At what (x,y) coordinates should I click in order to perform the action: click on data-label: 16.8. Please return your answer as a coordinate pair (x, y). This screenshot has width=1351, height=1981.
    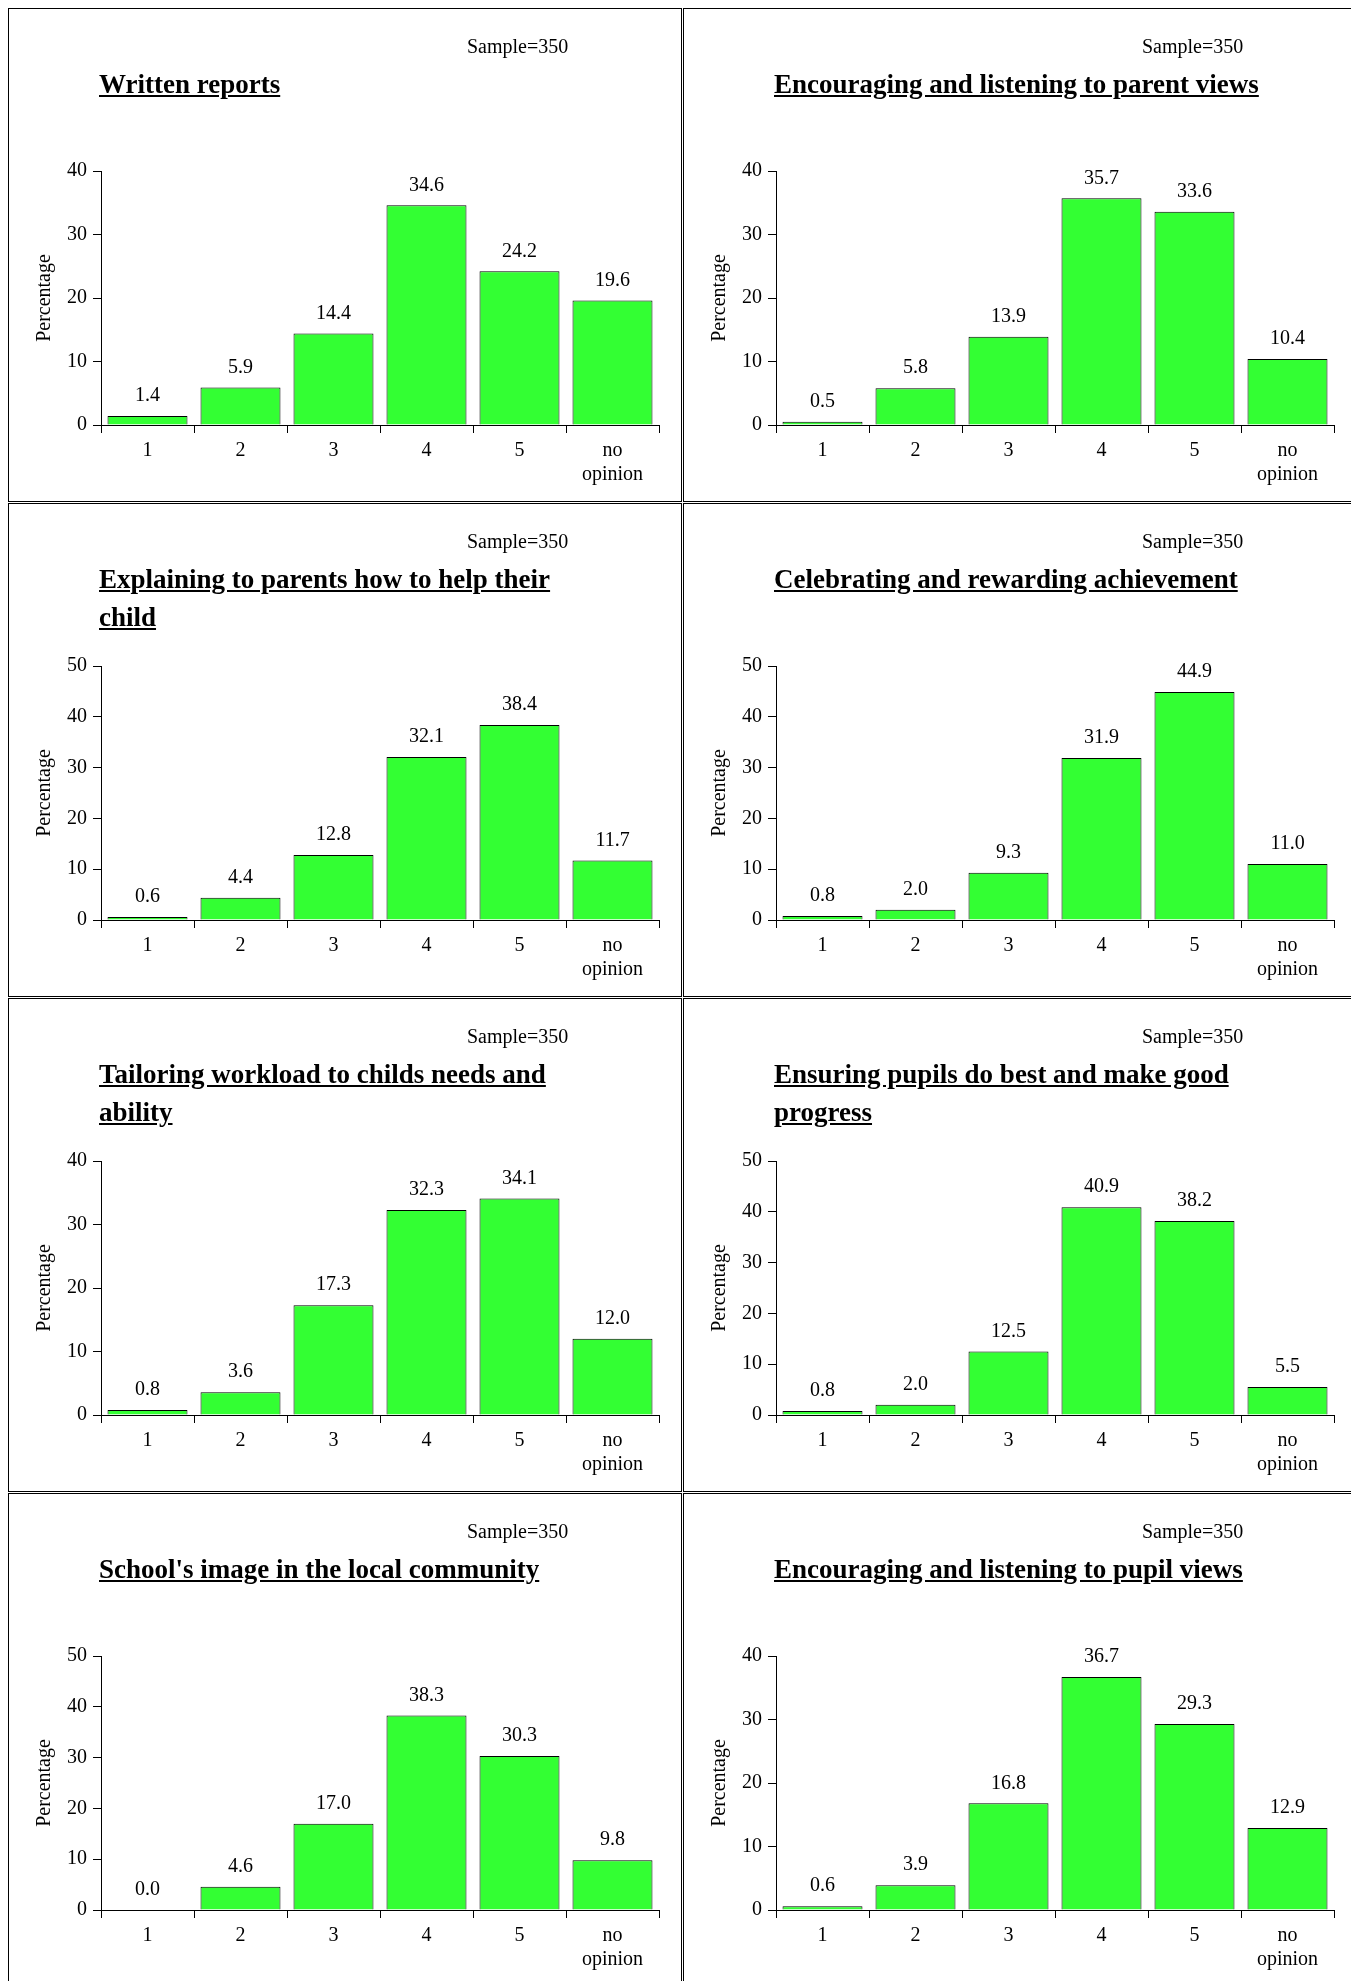
    Looking at the image, I should click on (1008, 1781).